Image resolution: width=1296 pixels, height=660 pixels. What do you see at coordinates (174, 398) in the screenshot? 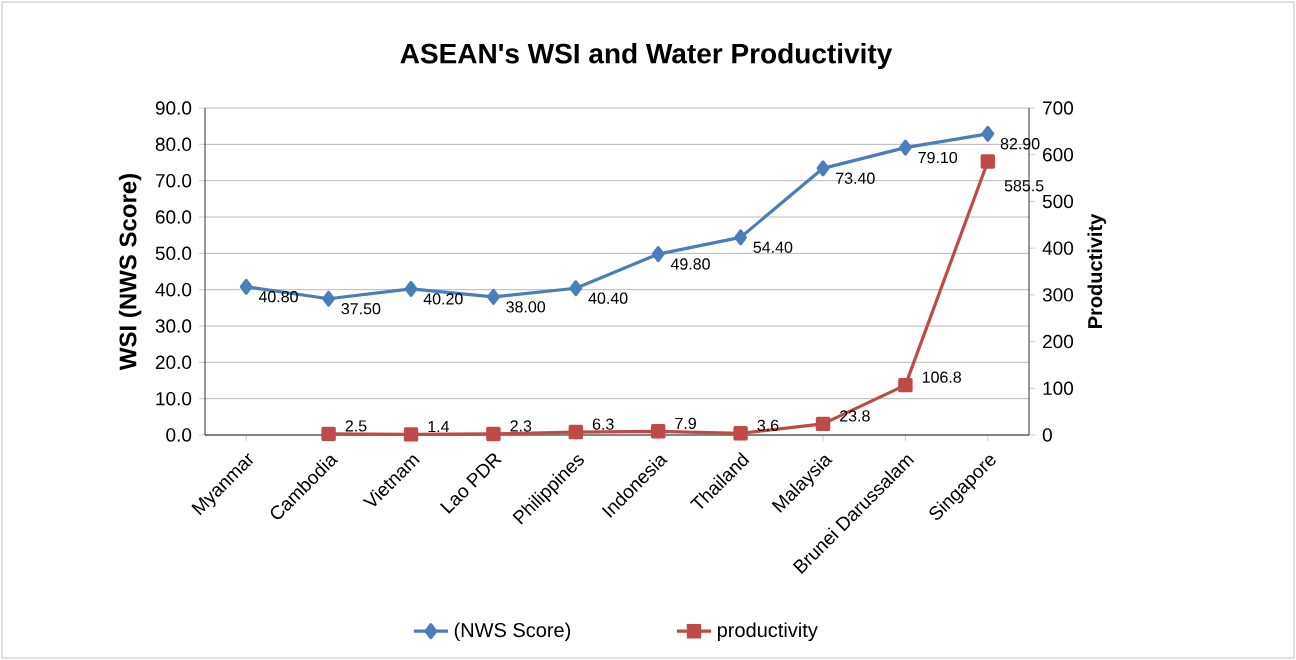
I see `y-tick-label: 10.0` at bounding box center [174, 398].